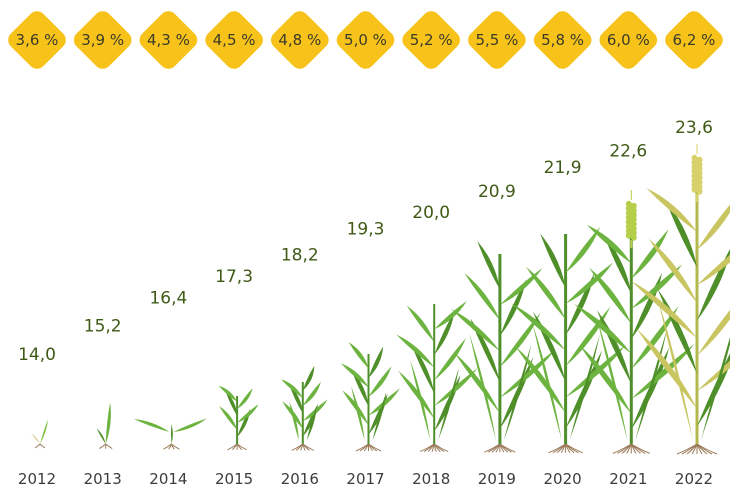  What do you see at coordinates (37, 40) in the screenshot?
I see `percentage-badge: 3,6 %` at bounding box center [37, 40].